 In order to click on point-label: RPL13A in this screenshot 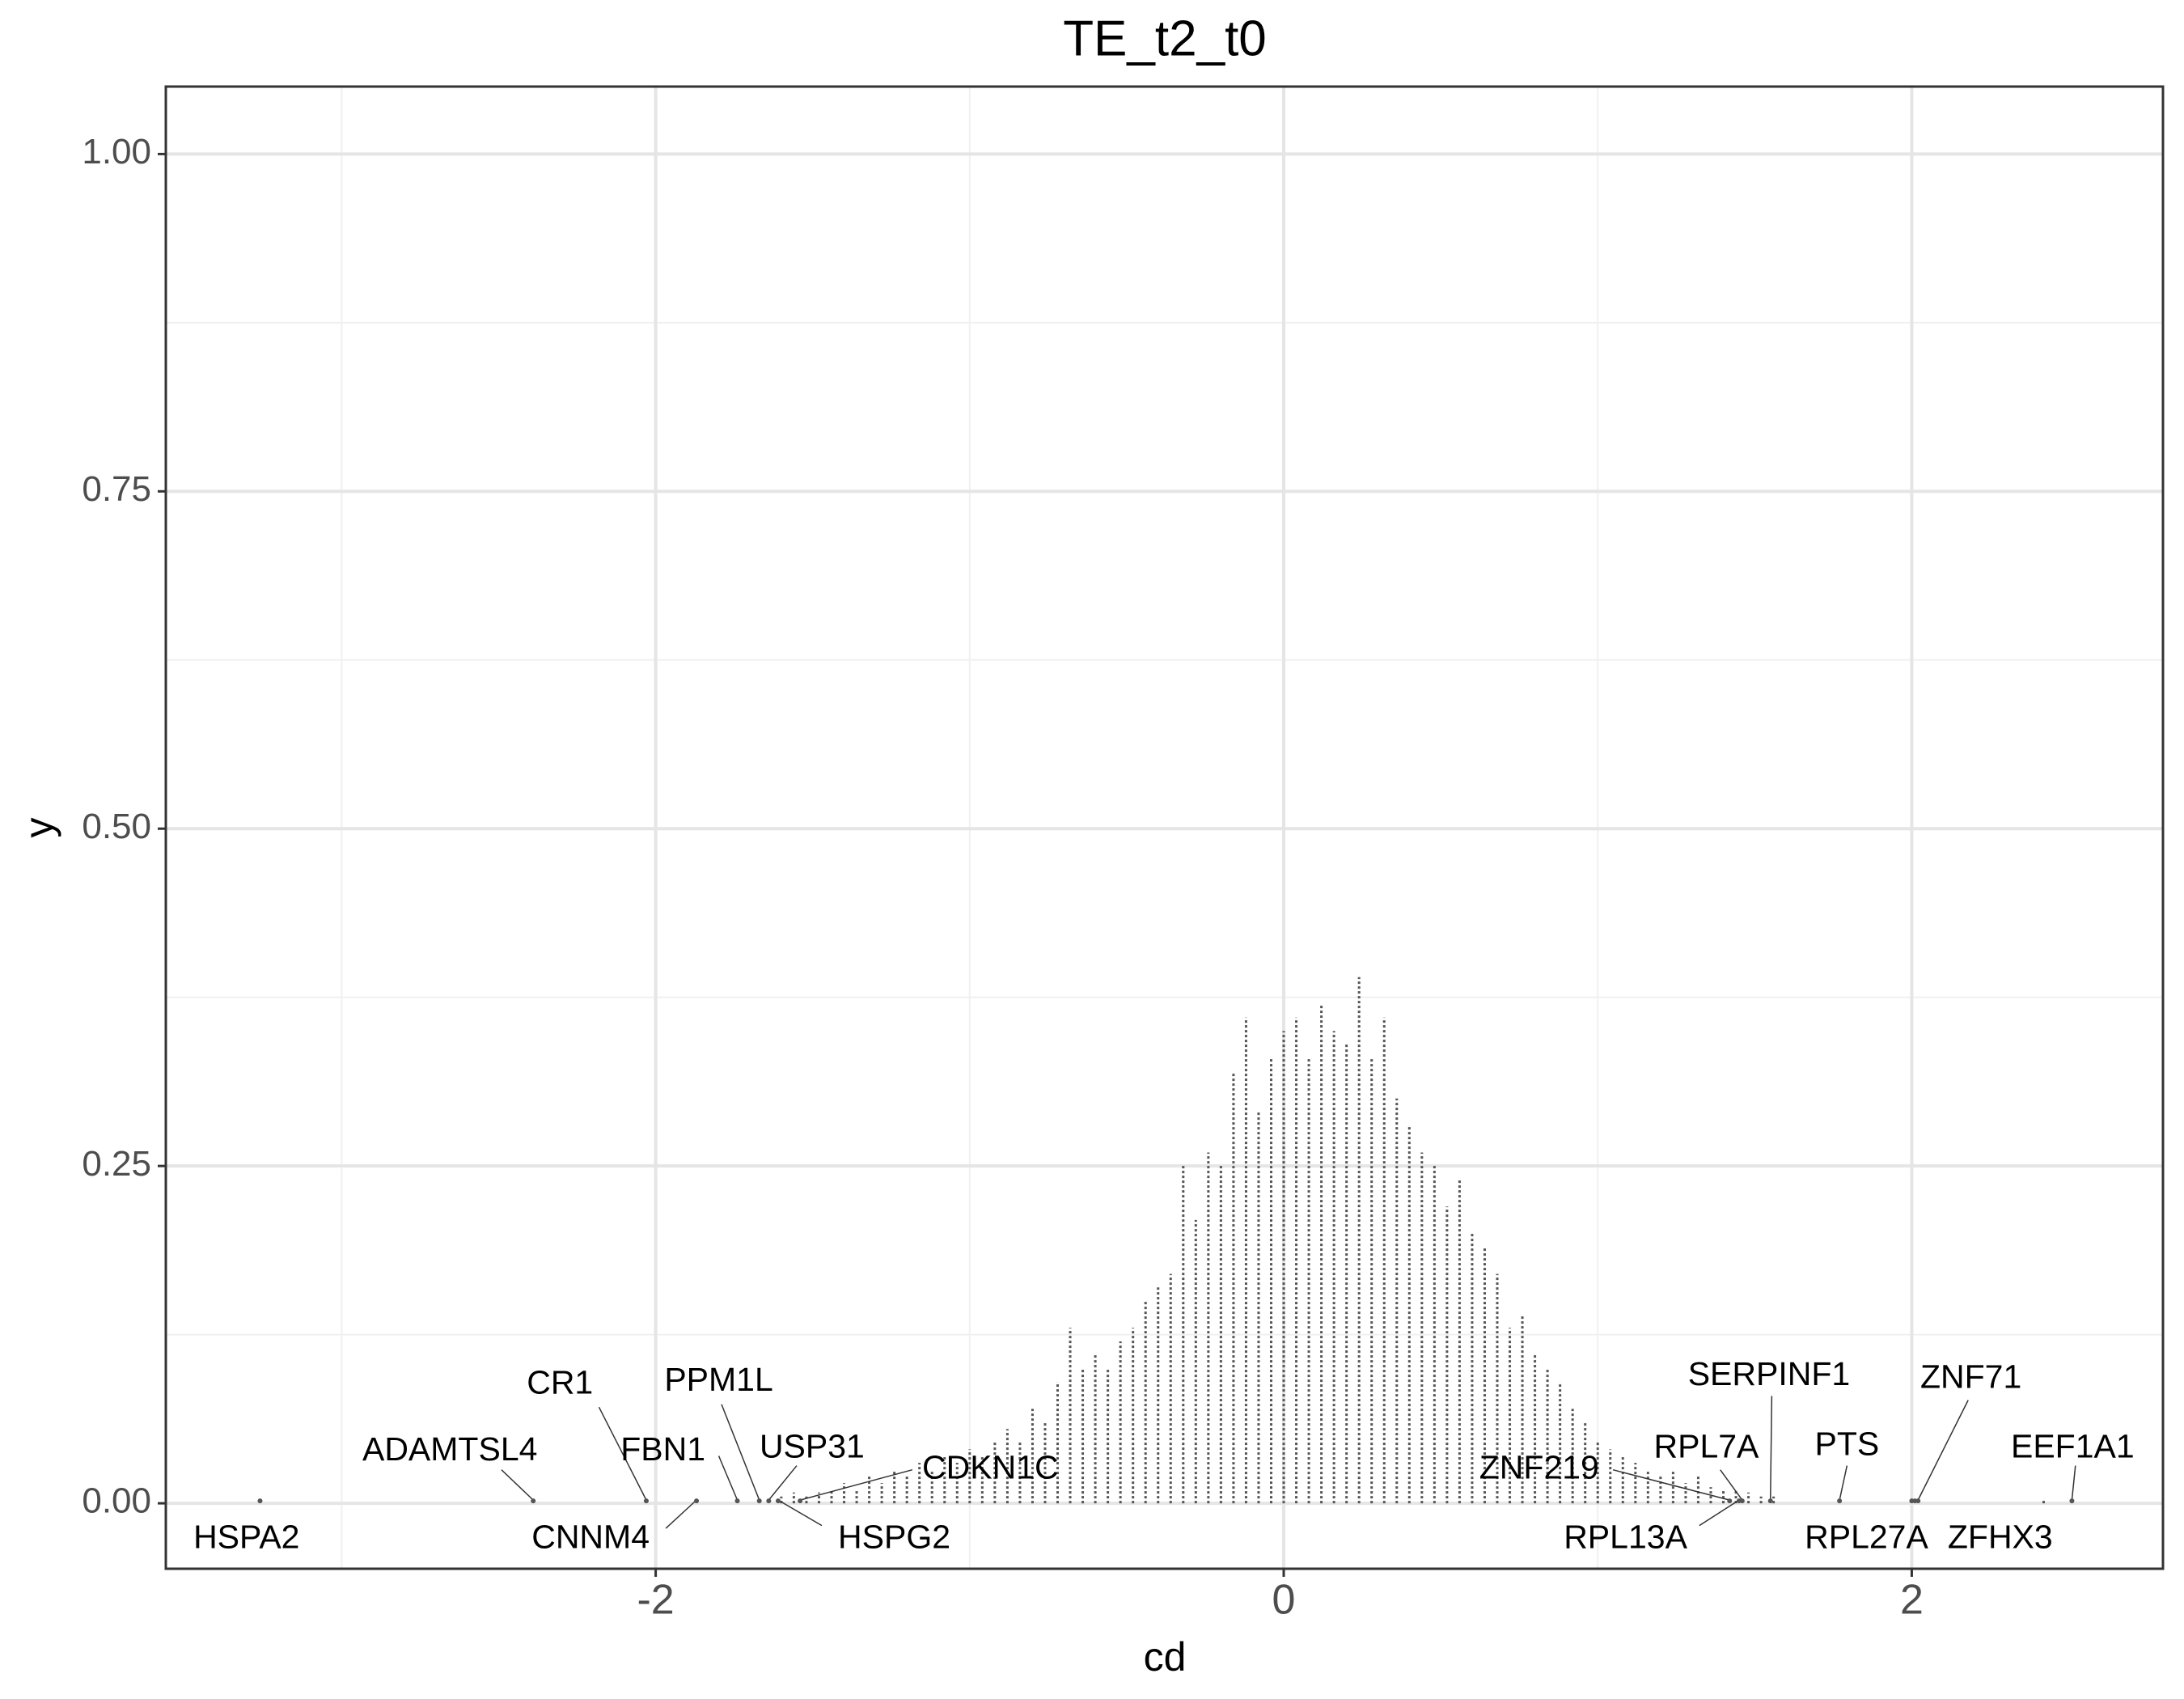, I will do `click(1625, 1537)`.